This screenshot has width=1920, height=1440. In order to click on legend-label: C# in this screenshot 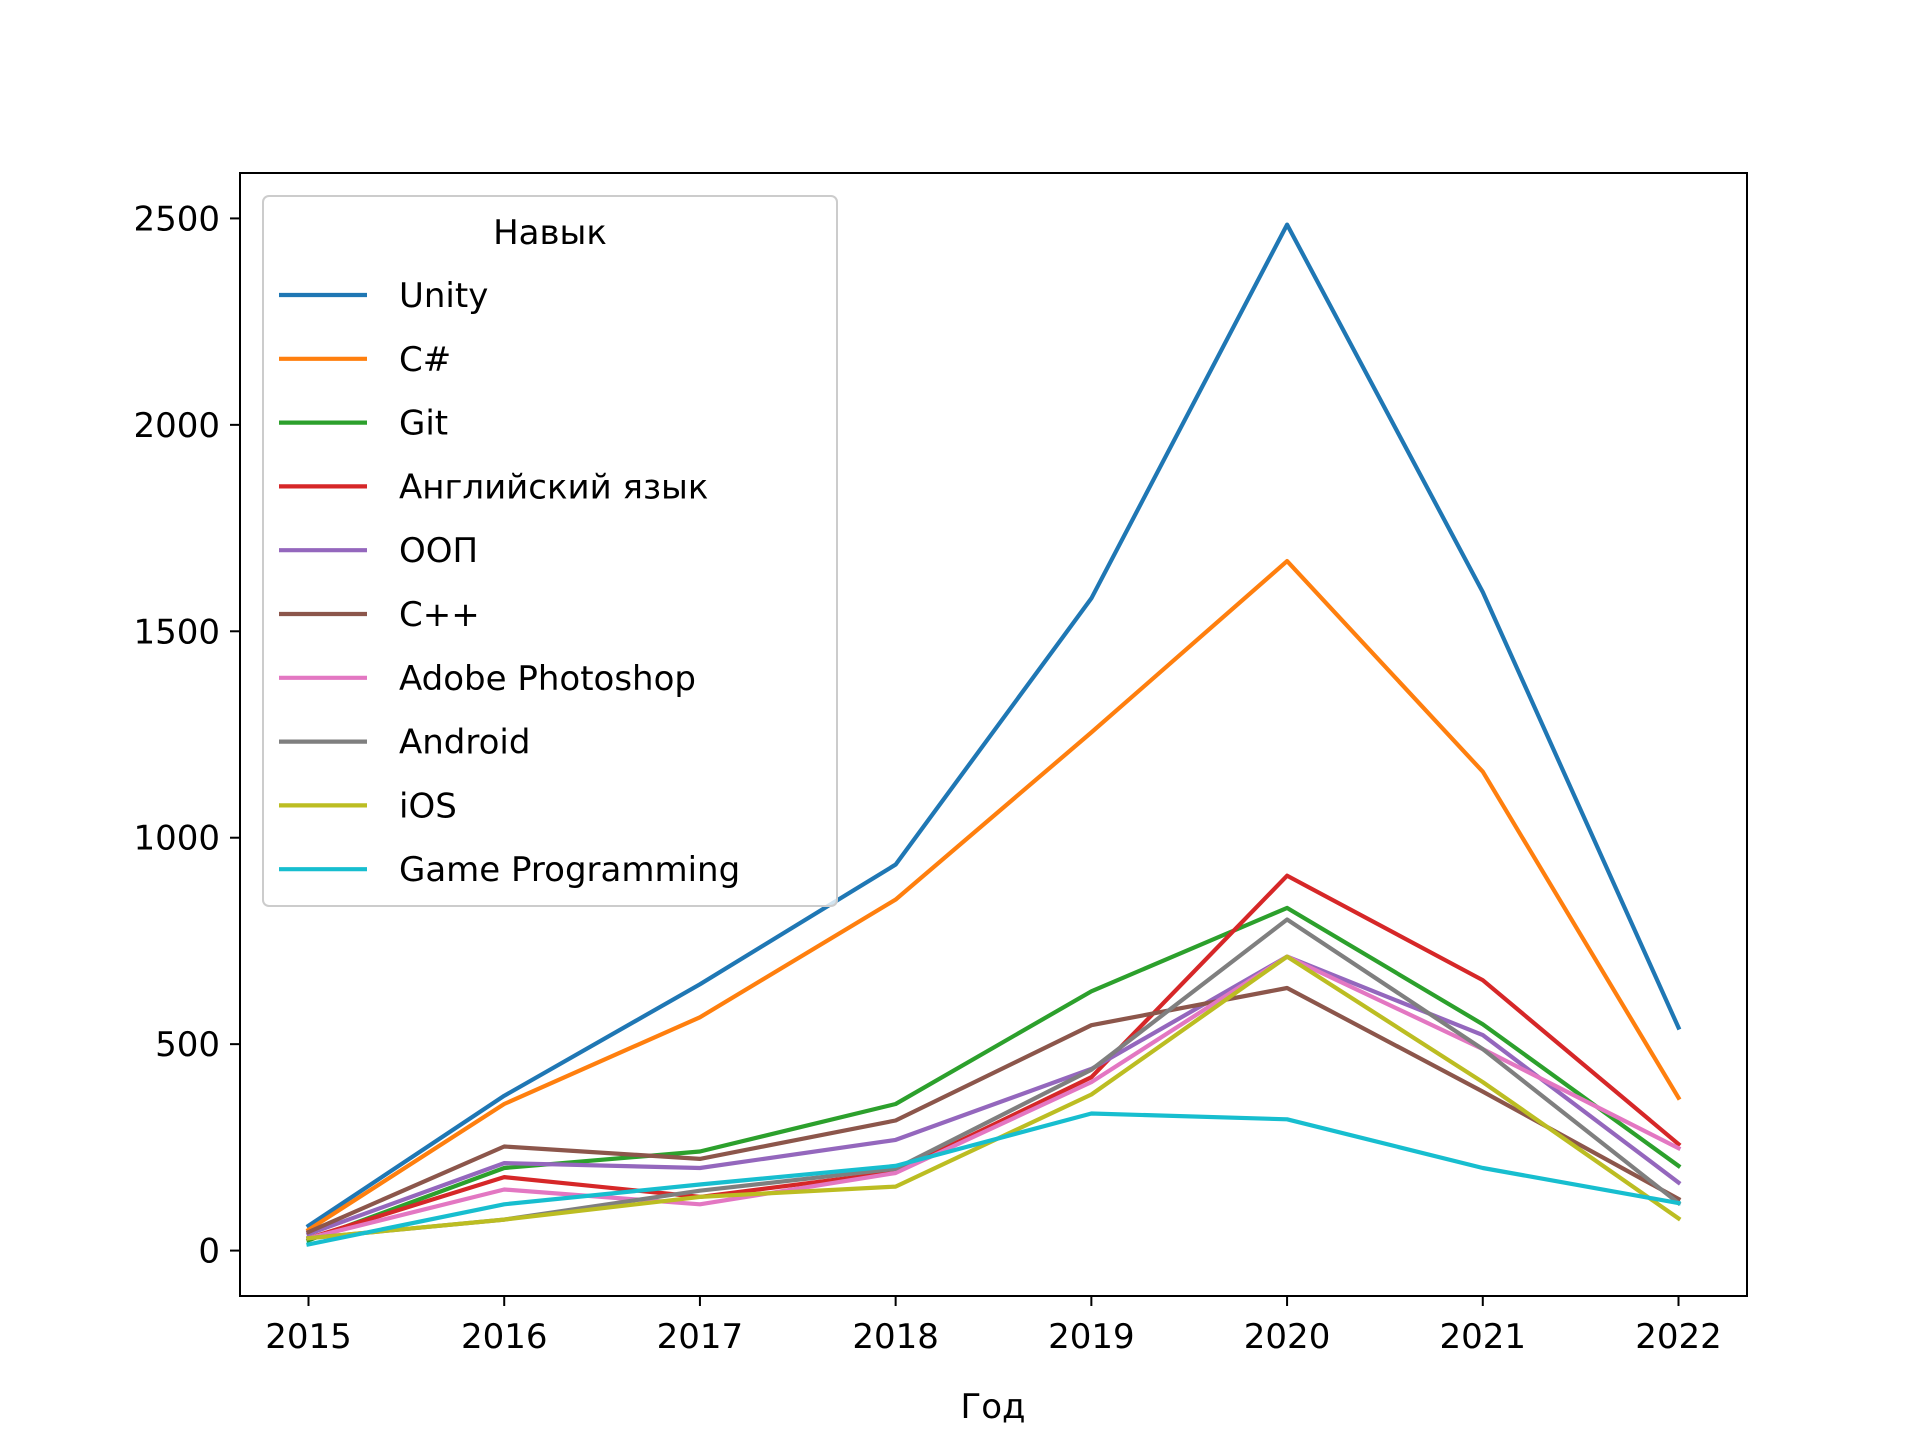, I will do `click(425, 360)`.